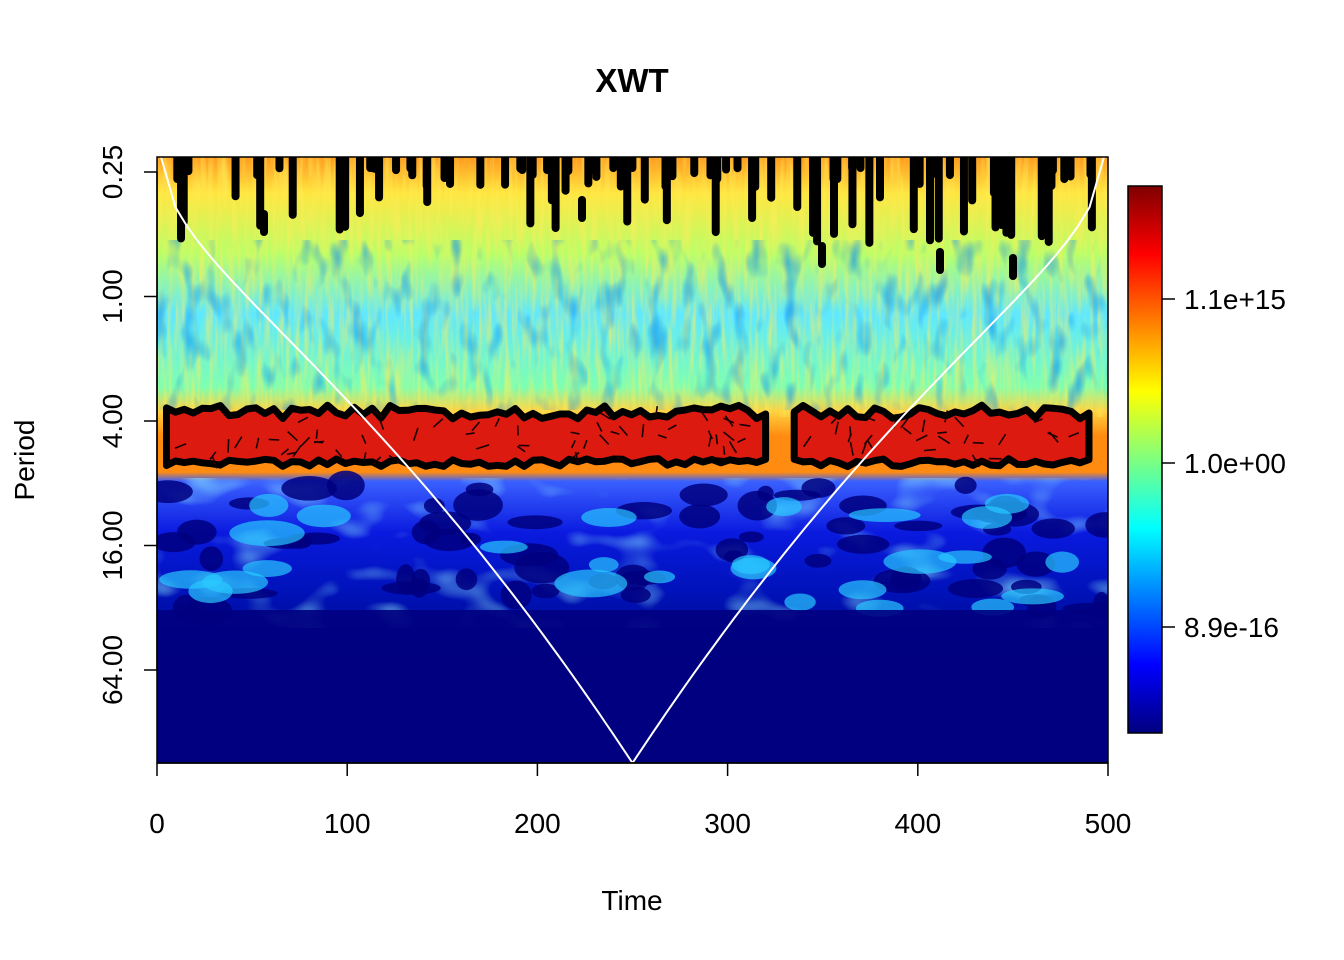 The height and width of the screenshot is (960, 1344). Describe the element at coordinates (917, 823) in the screenshot. I see `x-tick-label: 400` at that location.